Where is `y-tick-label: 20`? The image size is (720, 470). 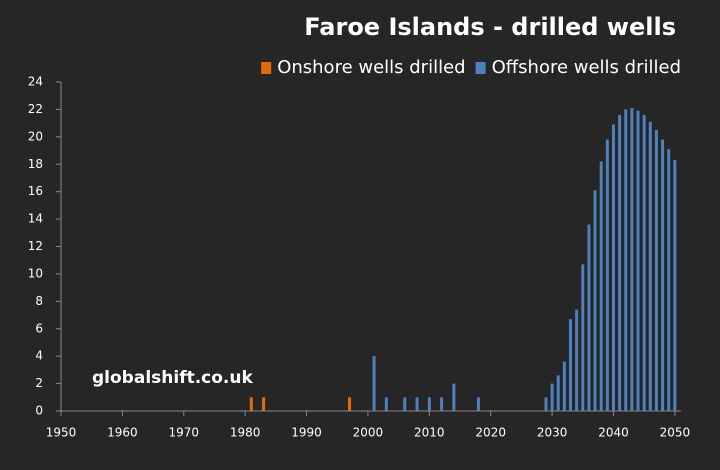
y-tick-label: 20 is located at coordinates (35, 136).